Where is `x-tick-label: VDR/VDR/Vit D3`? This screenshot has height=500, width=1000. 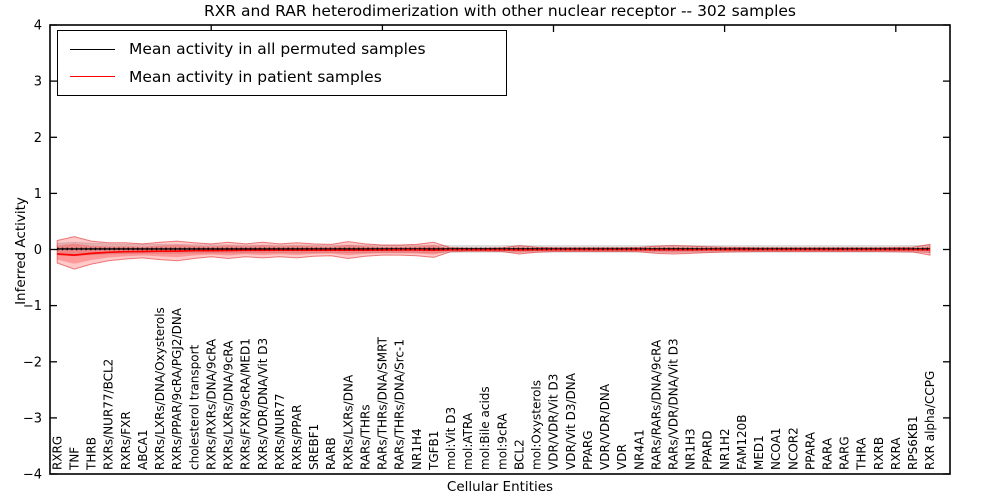 x-tick-label: VDR/VDR/Vit D3 is located at coordinates (554, 422).